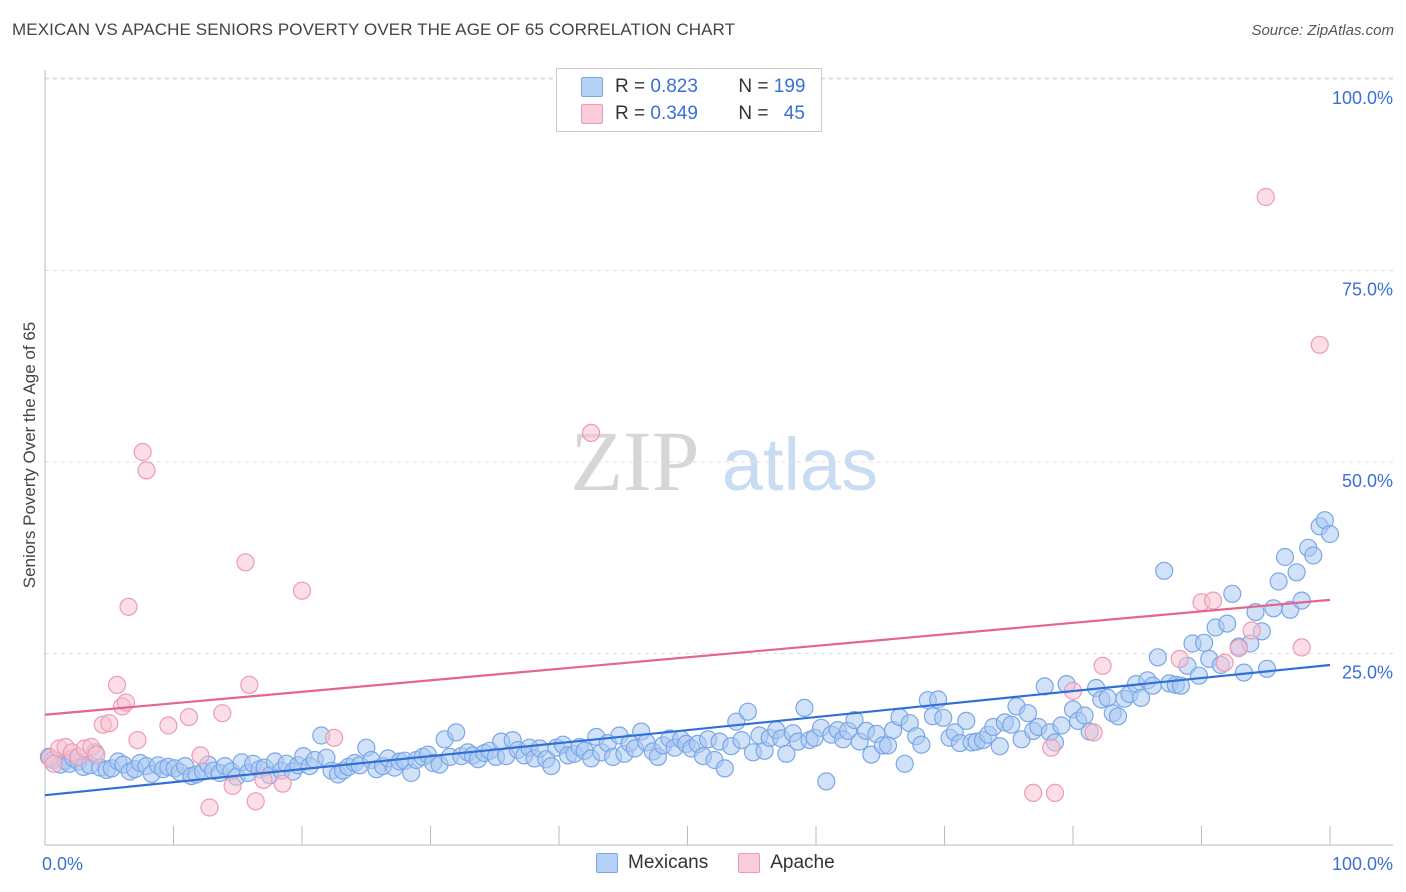  I want to click on legend-r-value: 0.349, so click(674, 113).